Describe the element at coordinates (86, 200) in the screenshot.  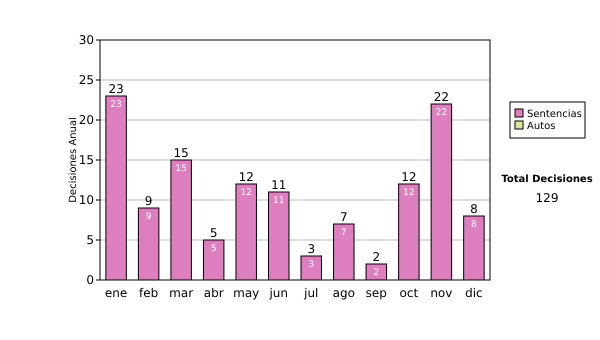
I see `y-tick-label: 10` at that location.